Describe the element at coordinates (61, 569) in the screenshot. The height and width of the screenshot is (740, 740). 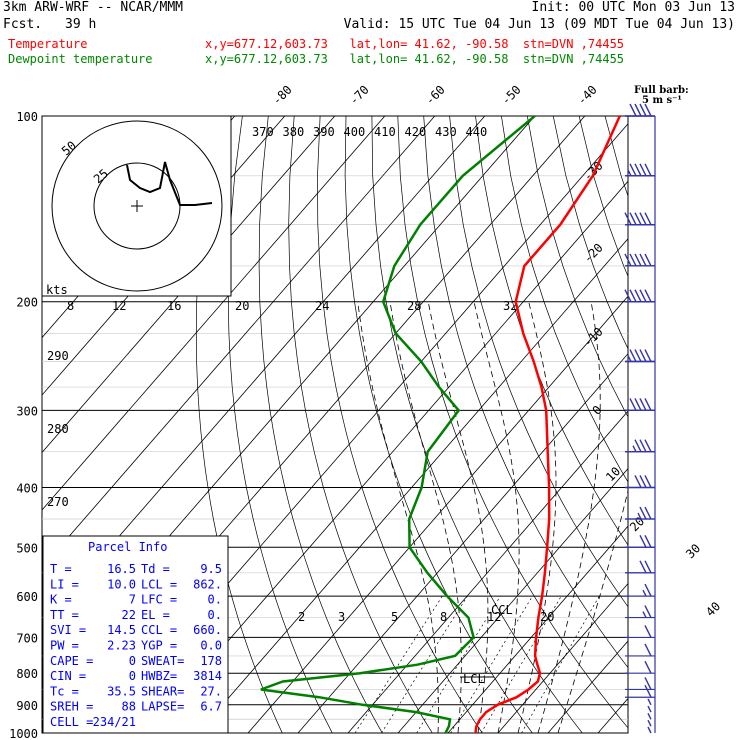
I see `parcel-label: T =` at that location.